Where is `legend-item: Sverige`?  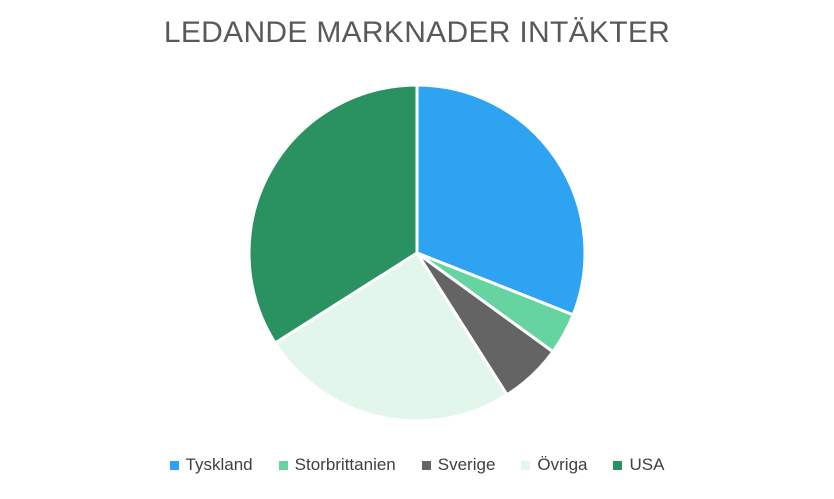
legend-item: Sverige is located at coordinates (458, 465).